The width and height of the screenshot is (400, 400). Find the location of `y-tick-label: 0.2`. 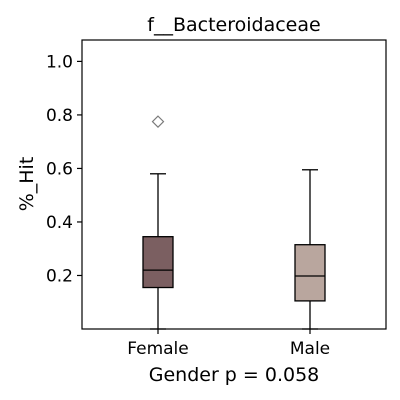

y-tick-label: 0.2 is located at coordinates (59, 276).